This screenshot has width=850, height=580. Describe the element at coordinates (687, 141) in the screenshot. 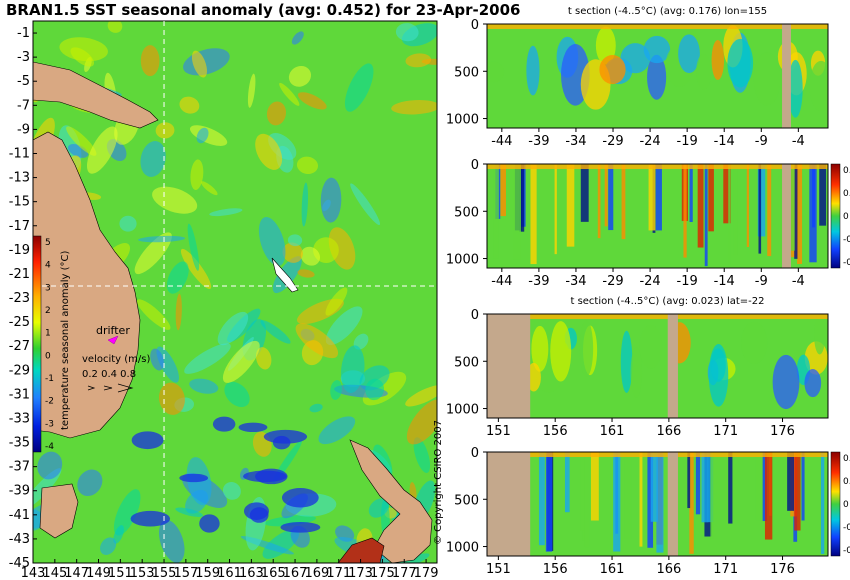

I see `section-x-tick-label: -19` at that location.